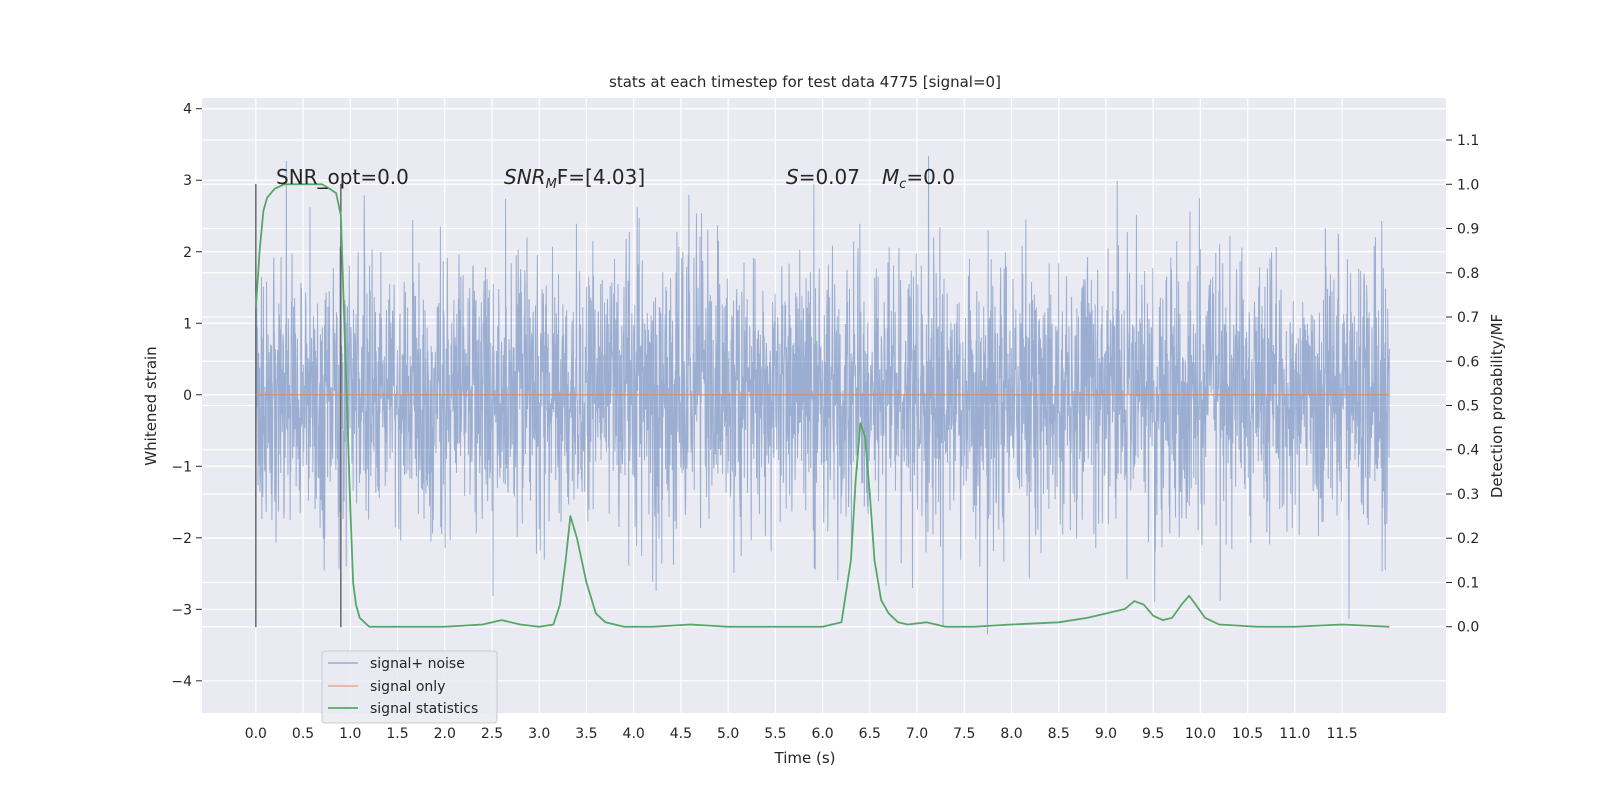 The height and width of the screenshot is (800, 1600). Describe the element at coordinates (964, 734) in the screenshot. I see `x-tick-label: 7.5` at that location.